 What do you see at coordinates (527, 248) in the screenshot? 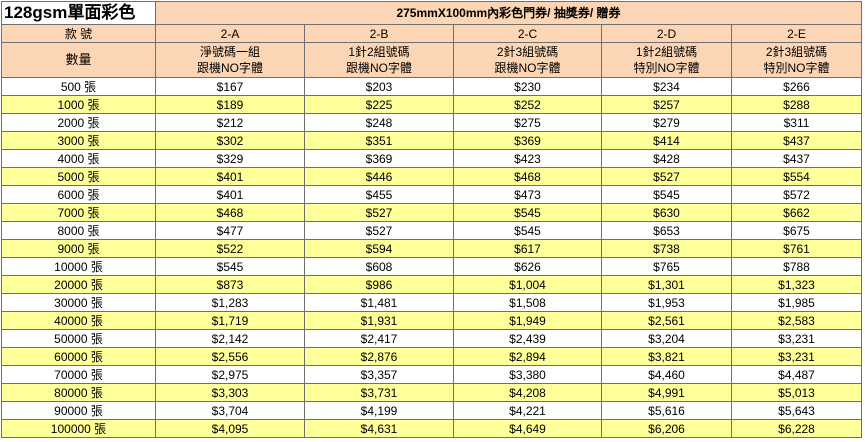
I see `price-cell: $617` at bounding box center [527, 248].